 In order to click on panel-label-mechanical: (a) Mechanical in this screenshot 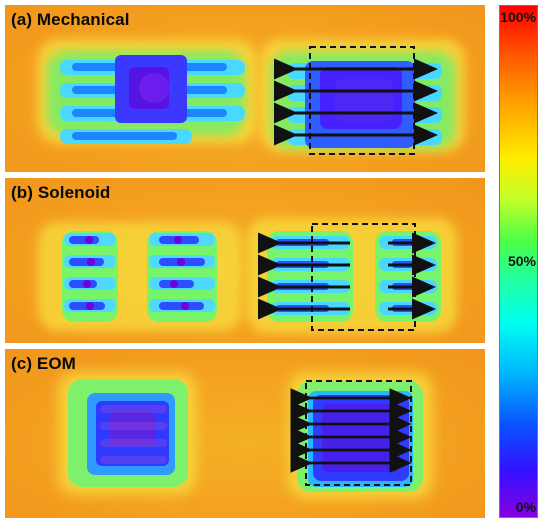, I will do `click(70, 19)`.